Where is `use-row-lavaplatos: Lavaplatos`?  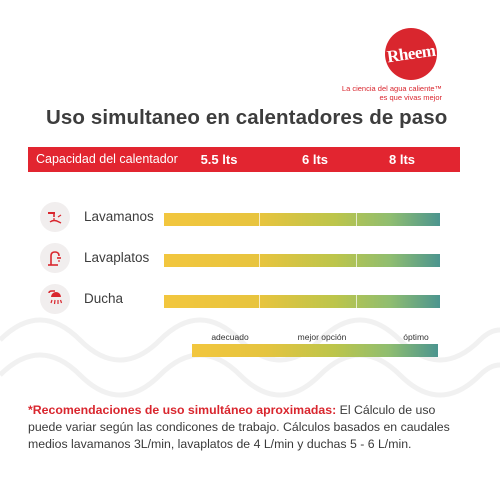 use-row-lavaplatos: Lavaplatos is located at coordinates (250, 259).